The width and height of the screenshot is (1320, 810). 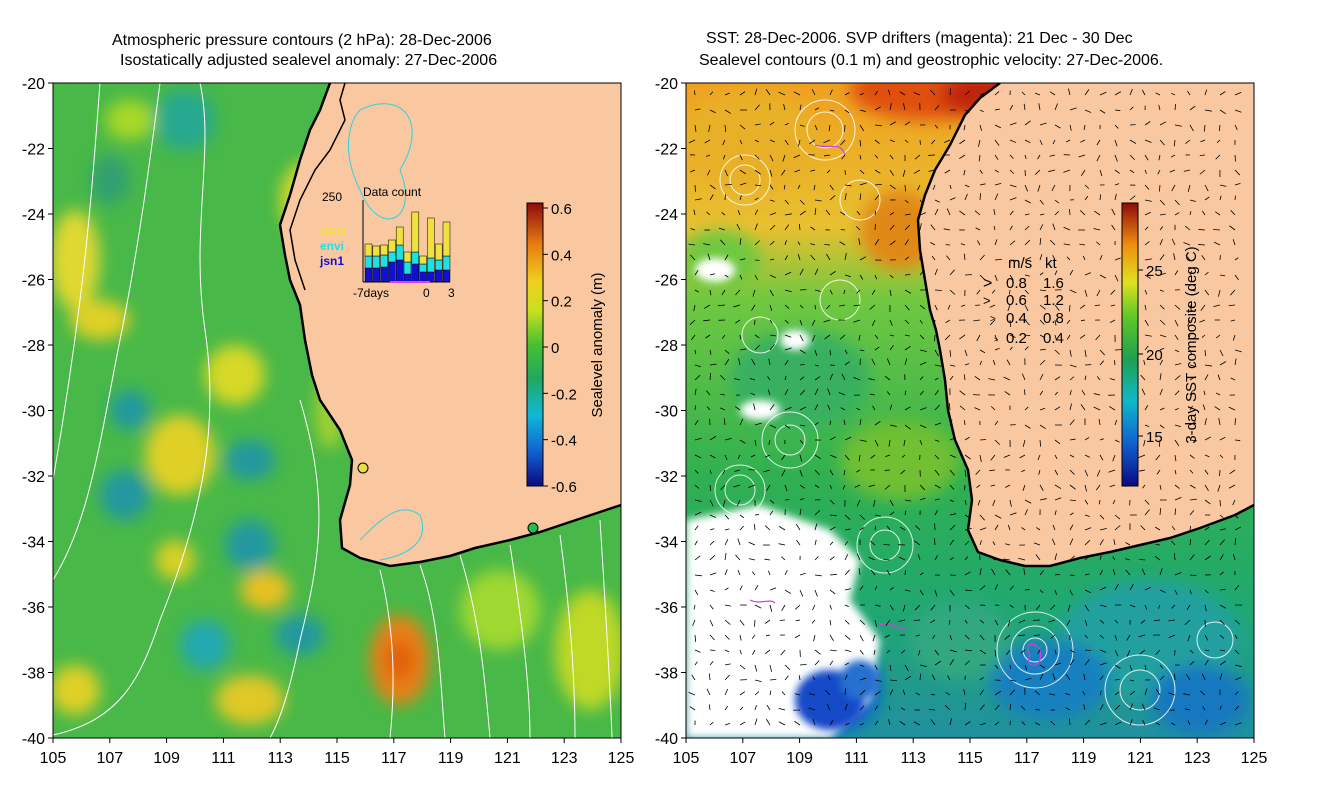 I want to click on inset-bar-segment, so click(x=438, y=252).